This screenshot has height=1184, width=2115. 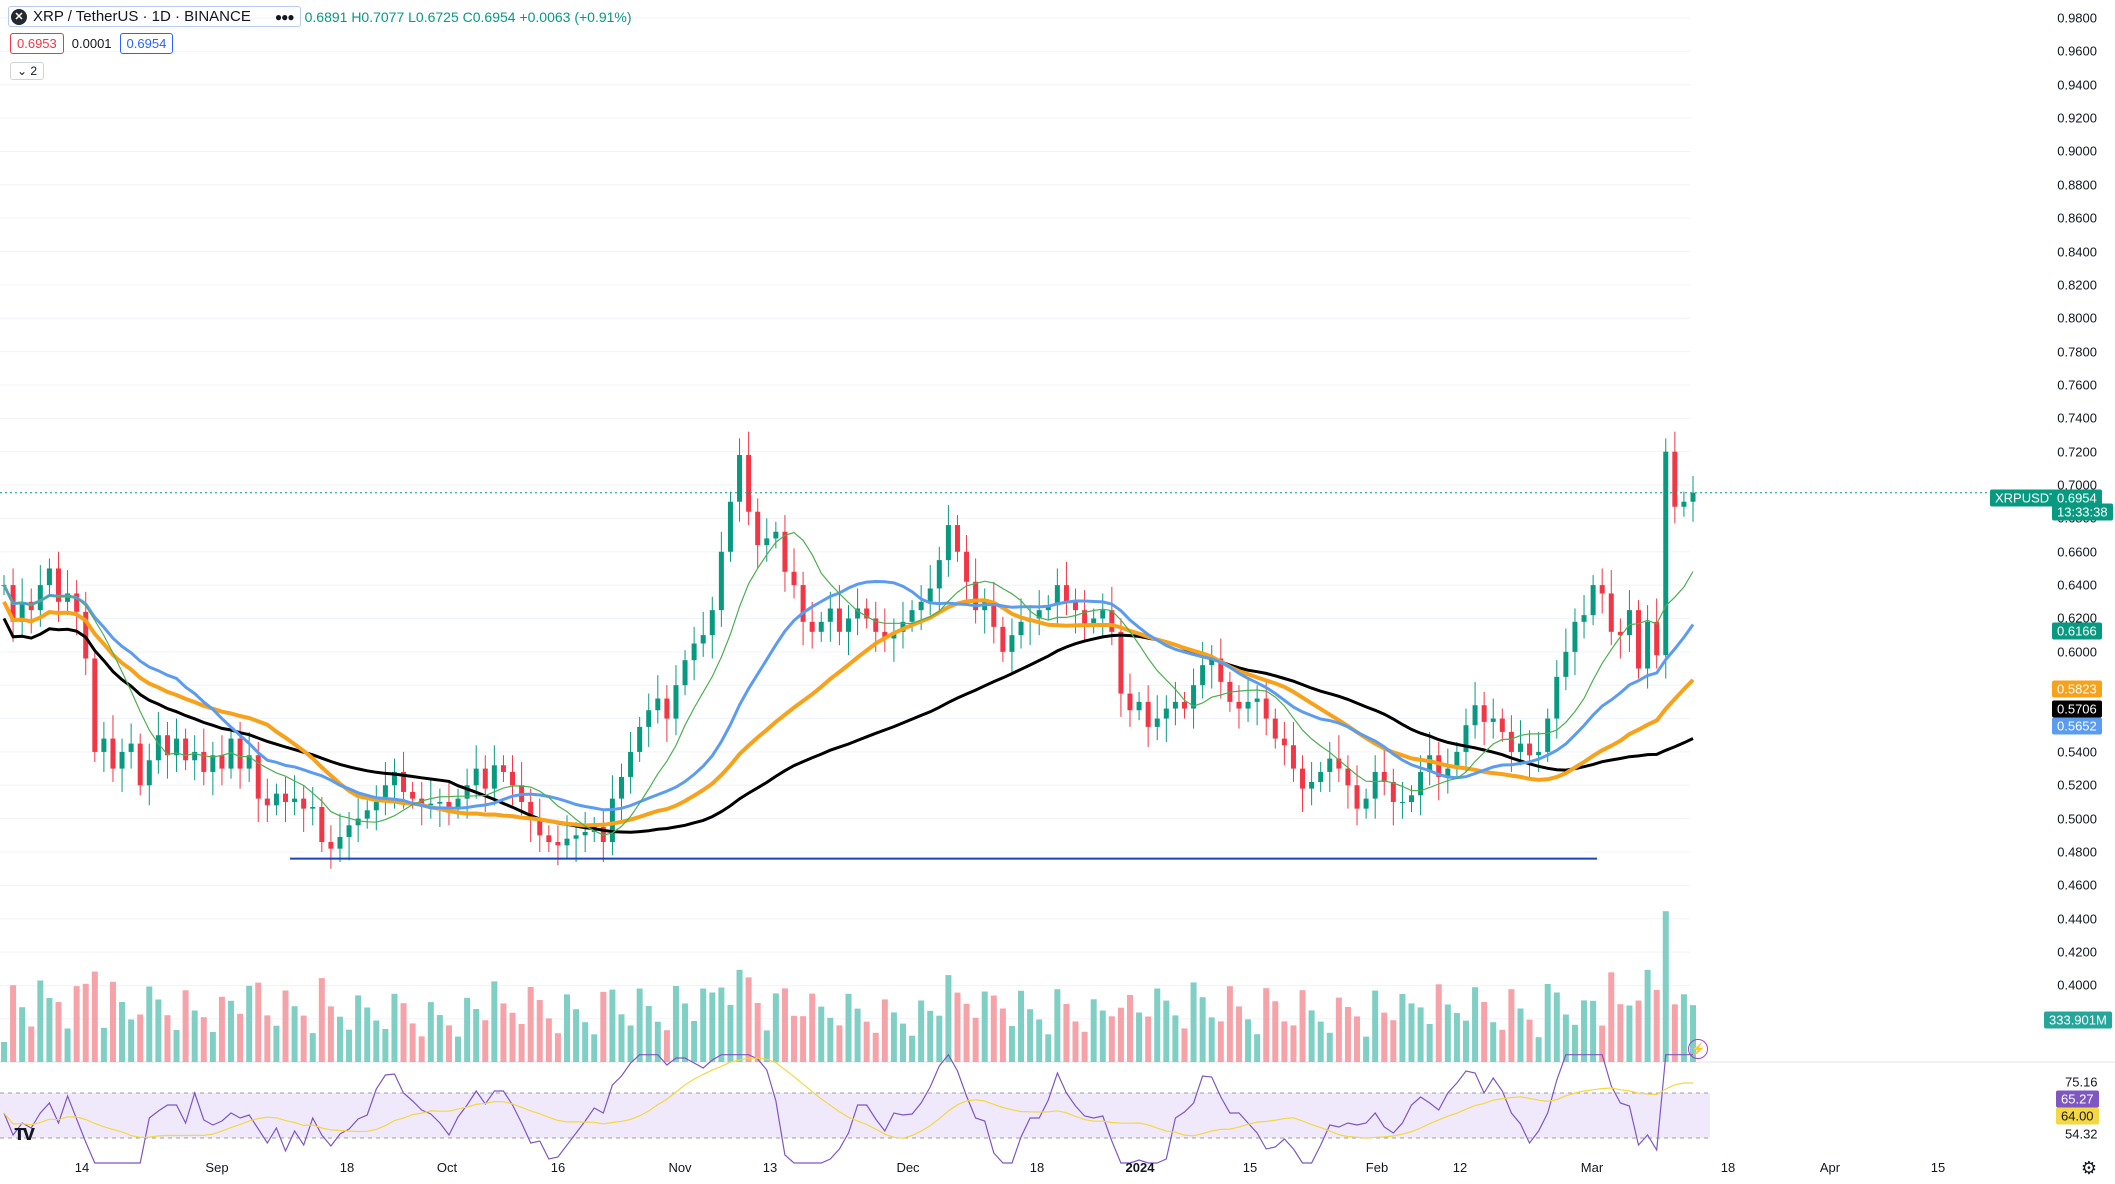 What do you see at coordinates (146, 43) in the screenshot?
I see `buy-price-button: 0.6954` at bounding box center [146, 43].